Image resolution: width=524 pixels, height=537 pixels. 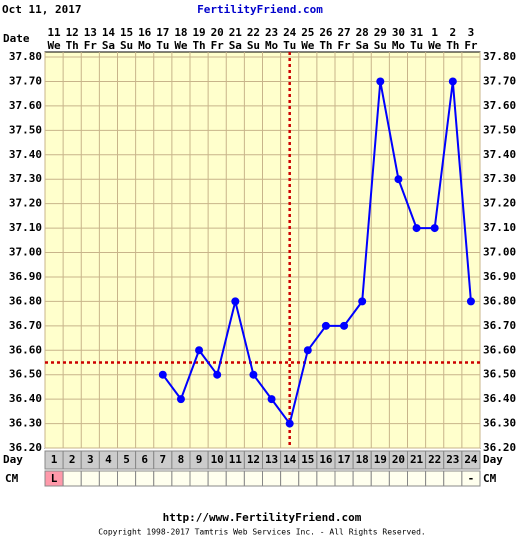 What do you see at coordinates (499, 203) in the screenshot?
I see `y-tick-label-right: 37.20` at bounding box center [499, 203].